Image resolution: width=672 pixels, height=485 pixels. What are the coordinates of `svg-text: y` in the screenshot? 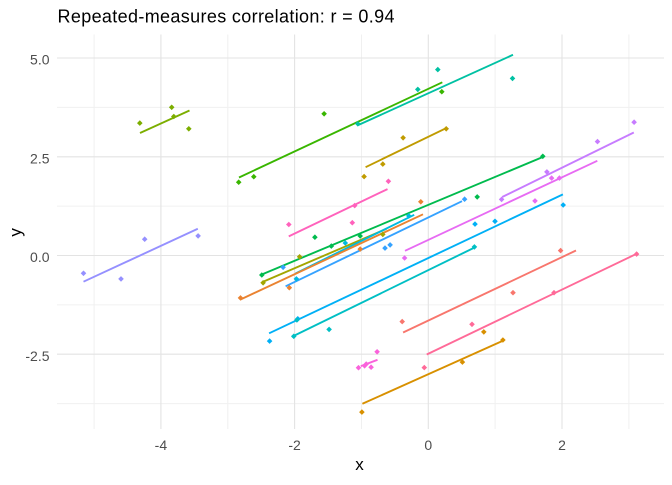 It's located at (15, 232).